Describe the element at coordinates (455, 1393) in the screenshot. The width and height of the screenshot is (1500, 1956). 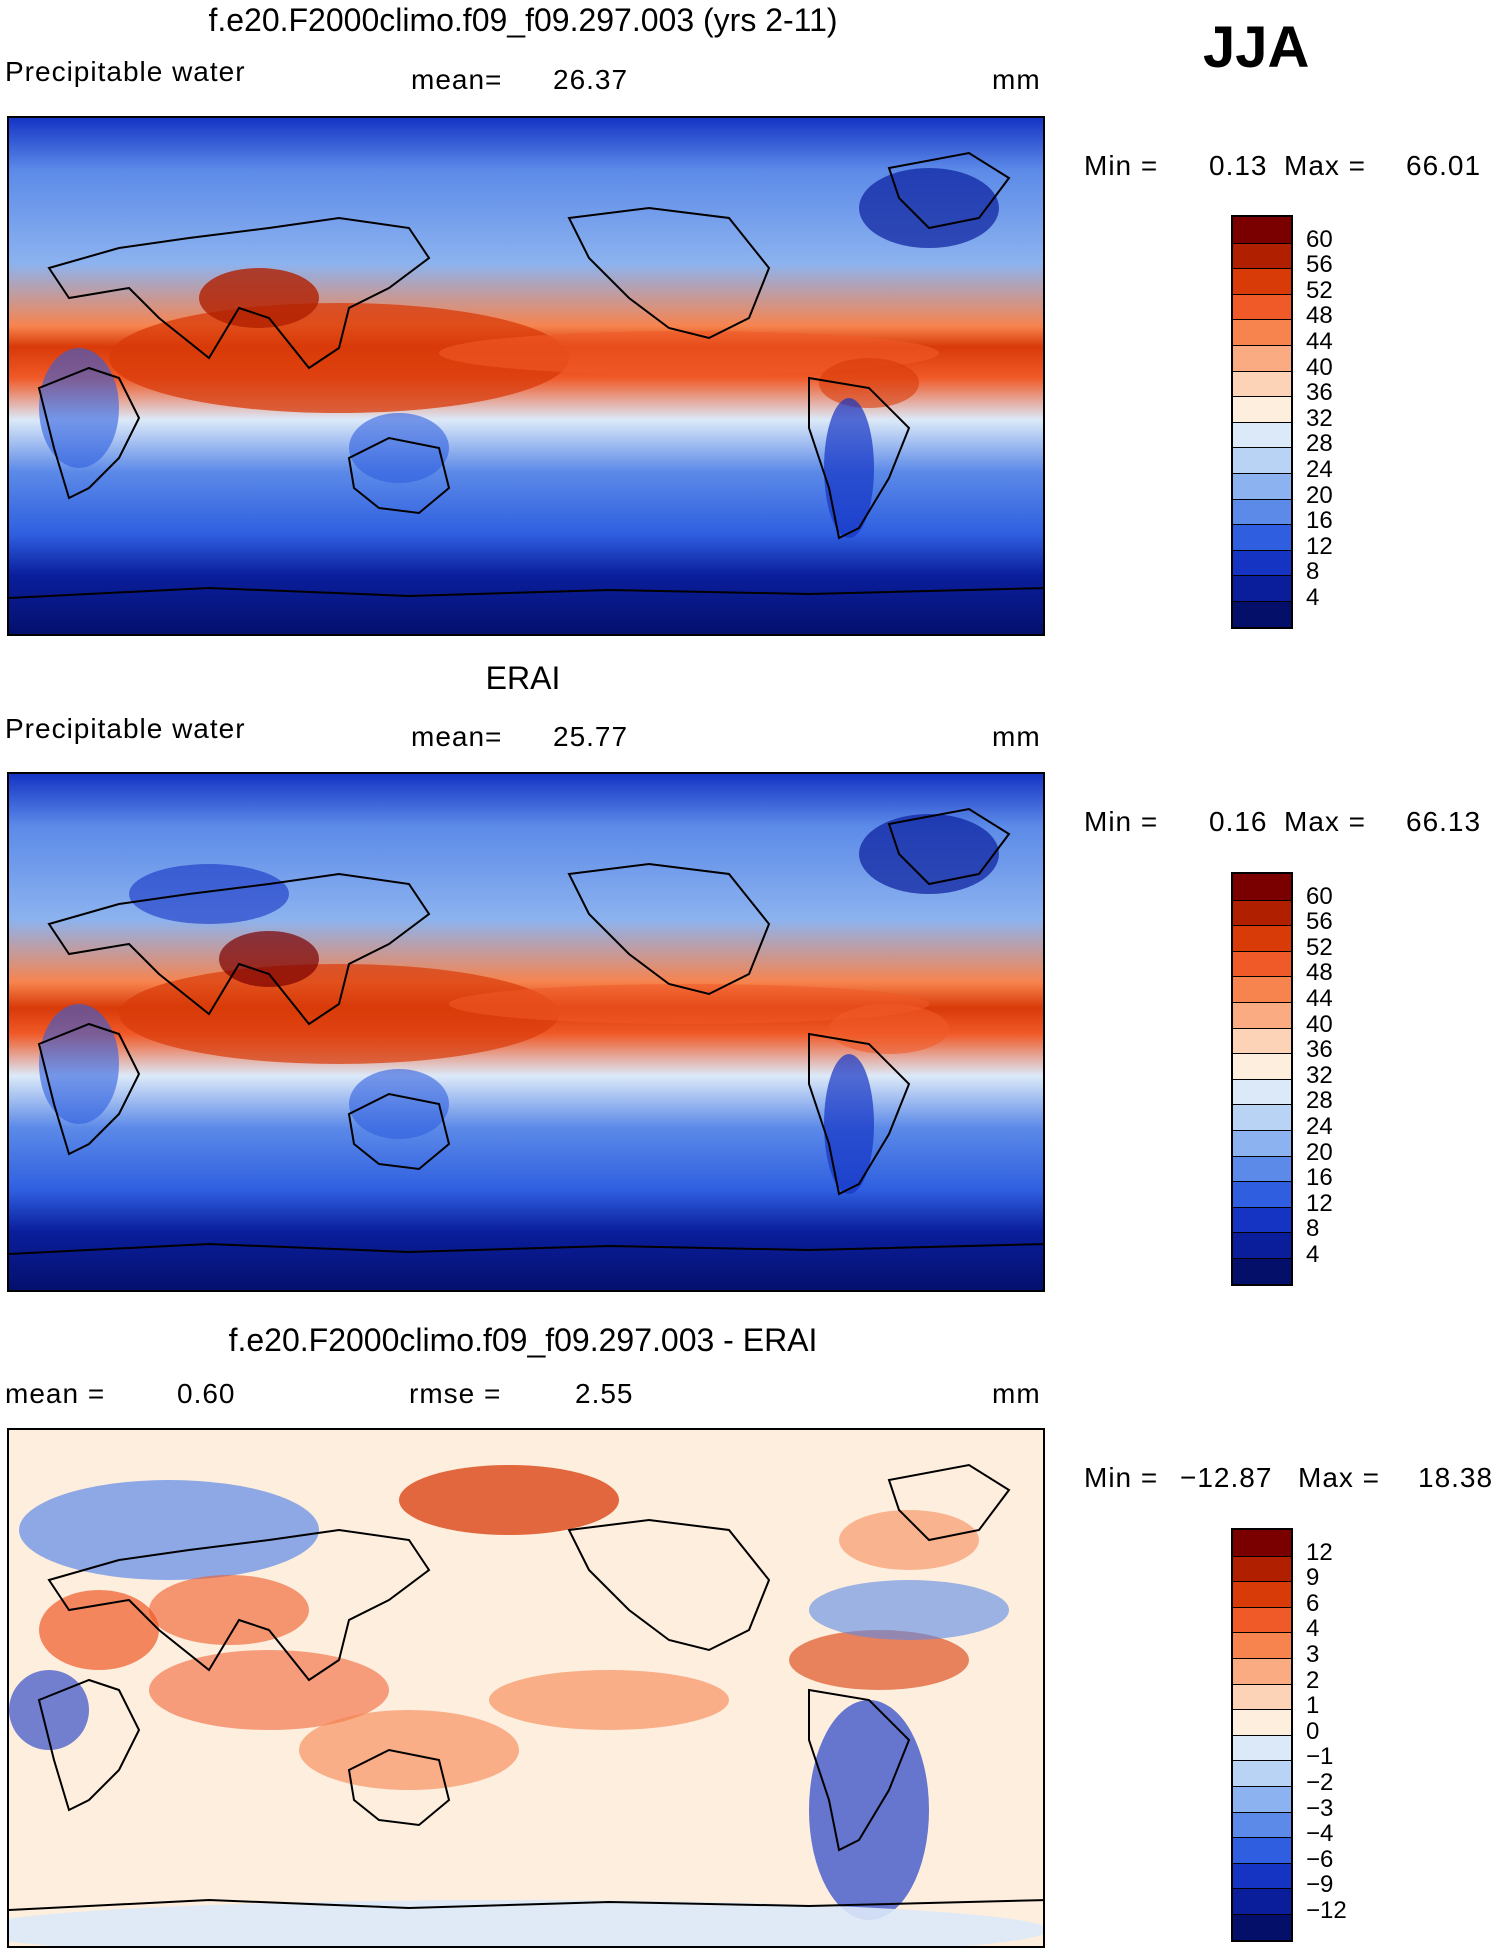
I see `panel-3-rmse-label: rmse =` at that location.